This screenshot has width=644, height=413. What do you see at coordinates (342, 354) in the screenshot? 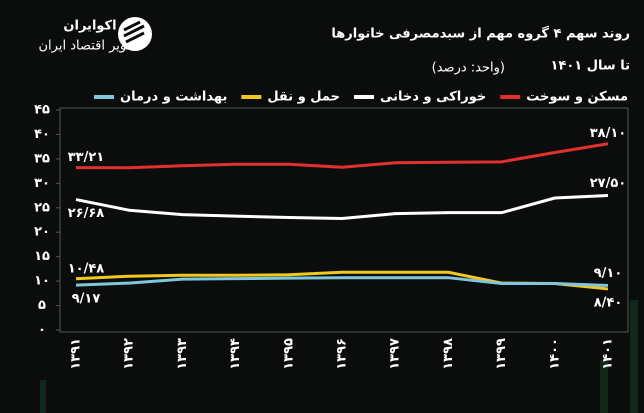
I see `x-tick-label: ۱۳۹۶` at bounding box center [342, 354].